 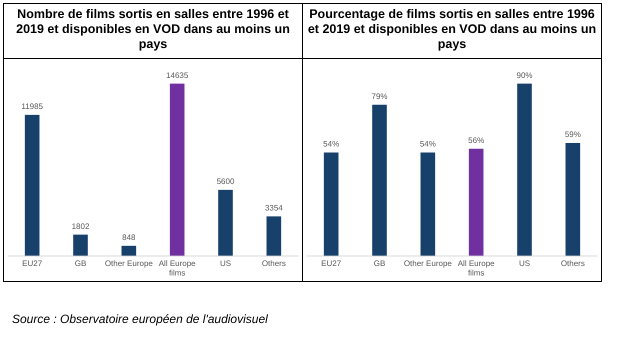 What do you see at coordinates (177, 75) in the screenshot?
I see `data-label: 14635` at bounding box center [177, 75].